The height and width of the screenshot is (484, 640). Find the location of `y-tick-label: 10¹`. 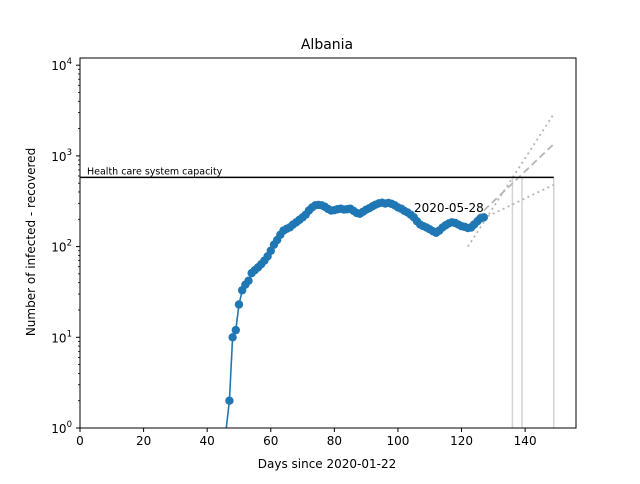

y-tick-label: 10¹ is located at coordinates (61, 337).